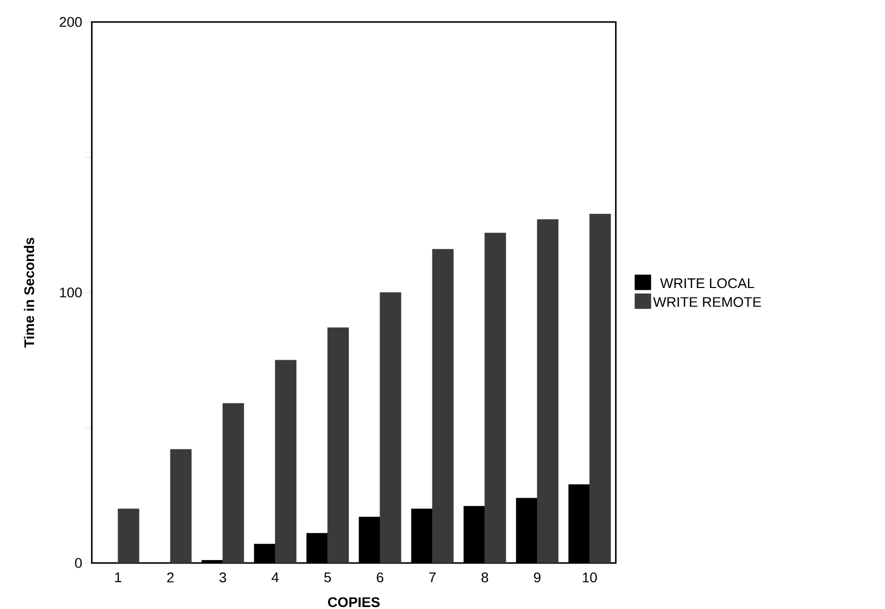 The height and width of the screenshot is (609, 885). What do you see at coordinates (327, 577) in the screenshot?
I see `x-tick-label: 5` at bounding box center [327, 577].